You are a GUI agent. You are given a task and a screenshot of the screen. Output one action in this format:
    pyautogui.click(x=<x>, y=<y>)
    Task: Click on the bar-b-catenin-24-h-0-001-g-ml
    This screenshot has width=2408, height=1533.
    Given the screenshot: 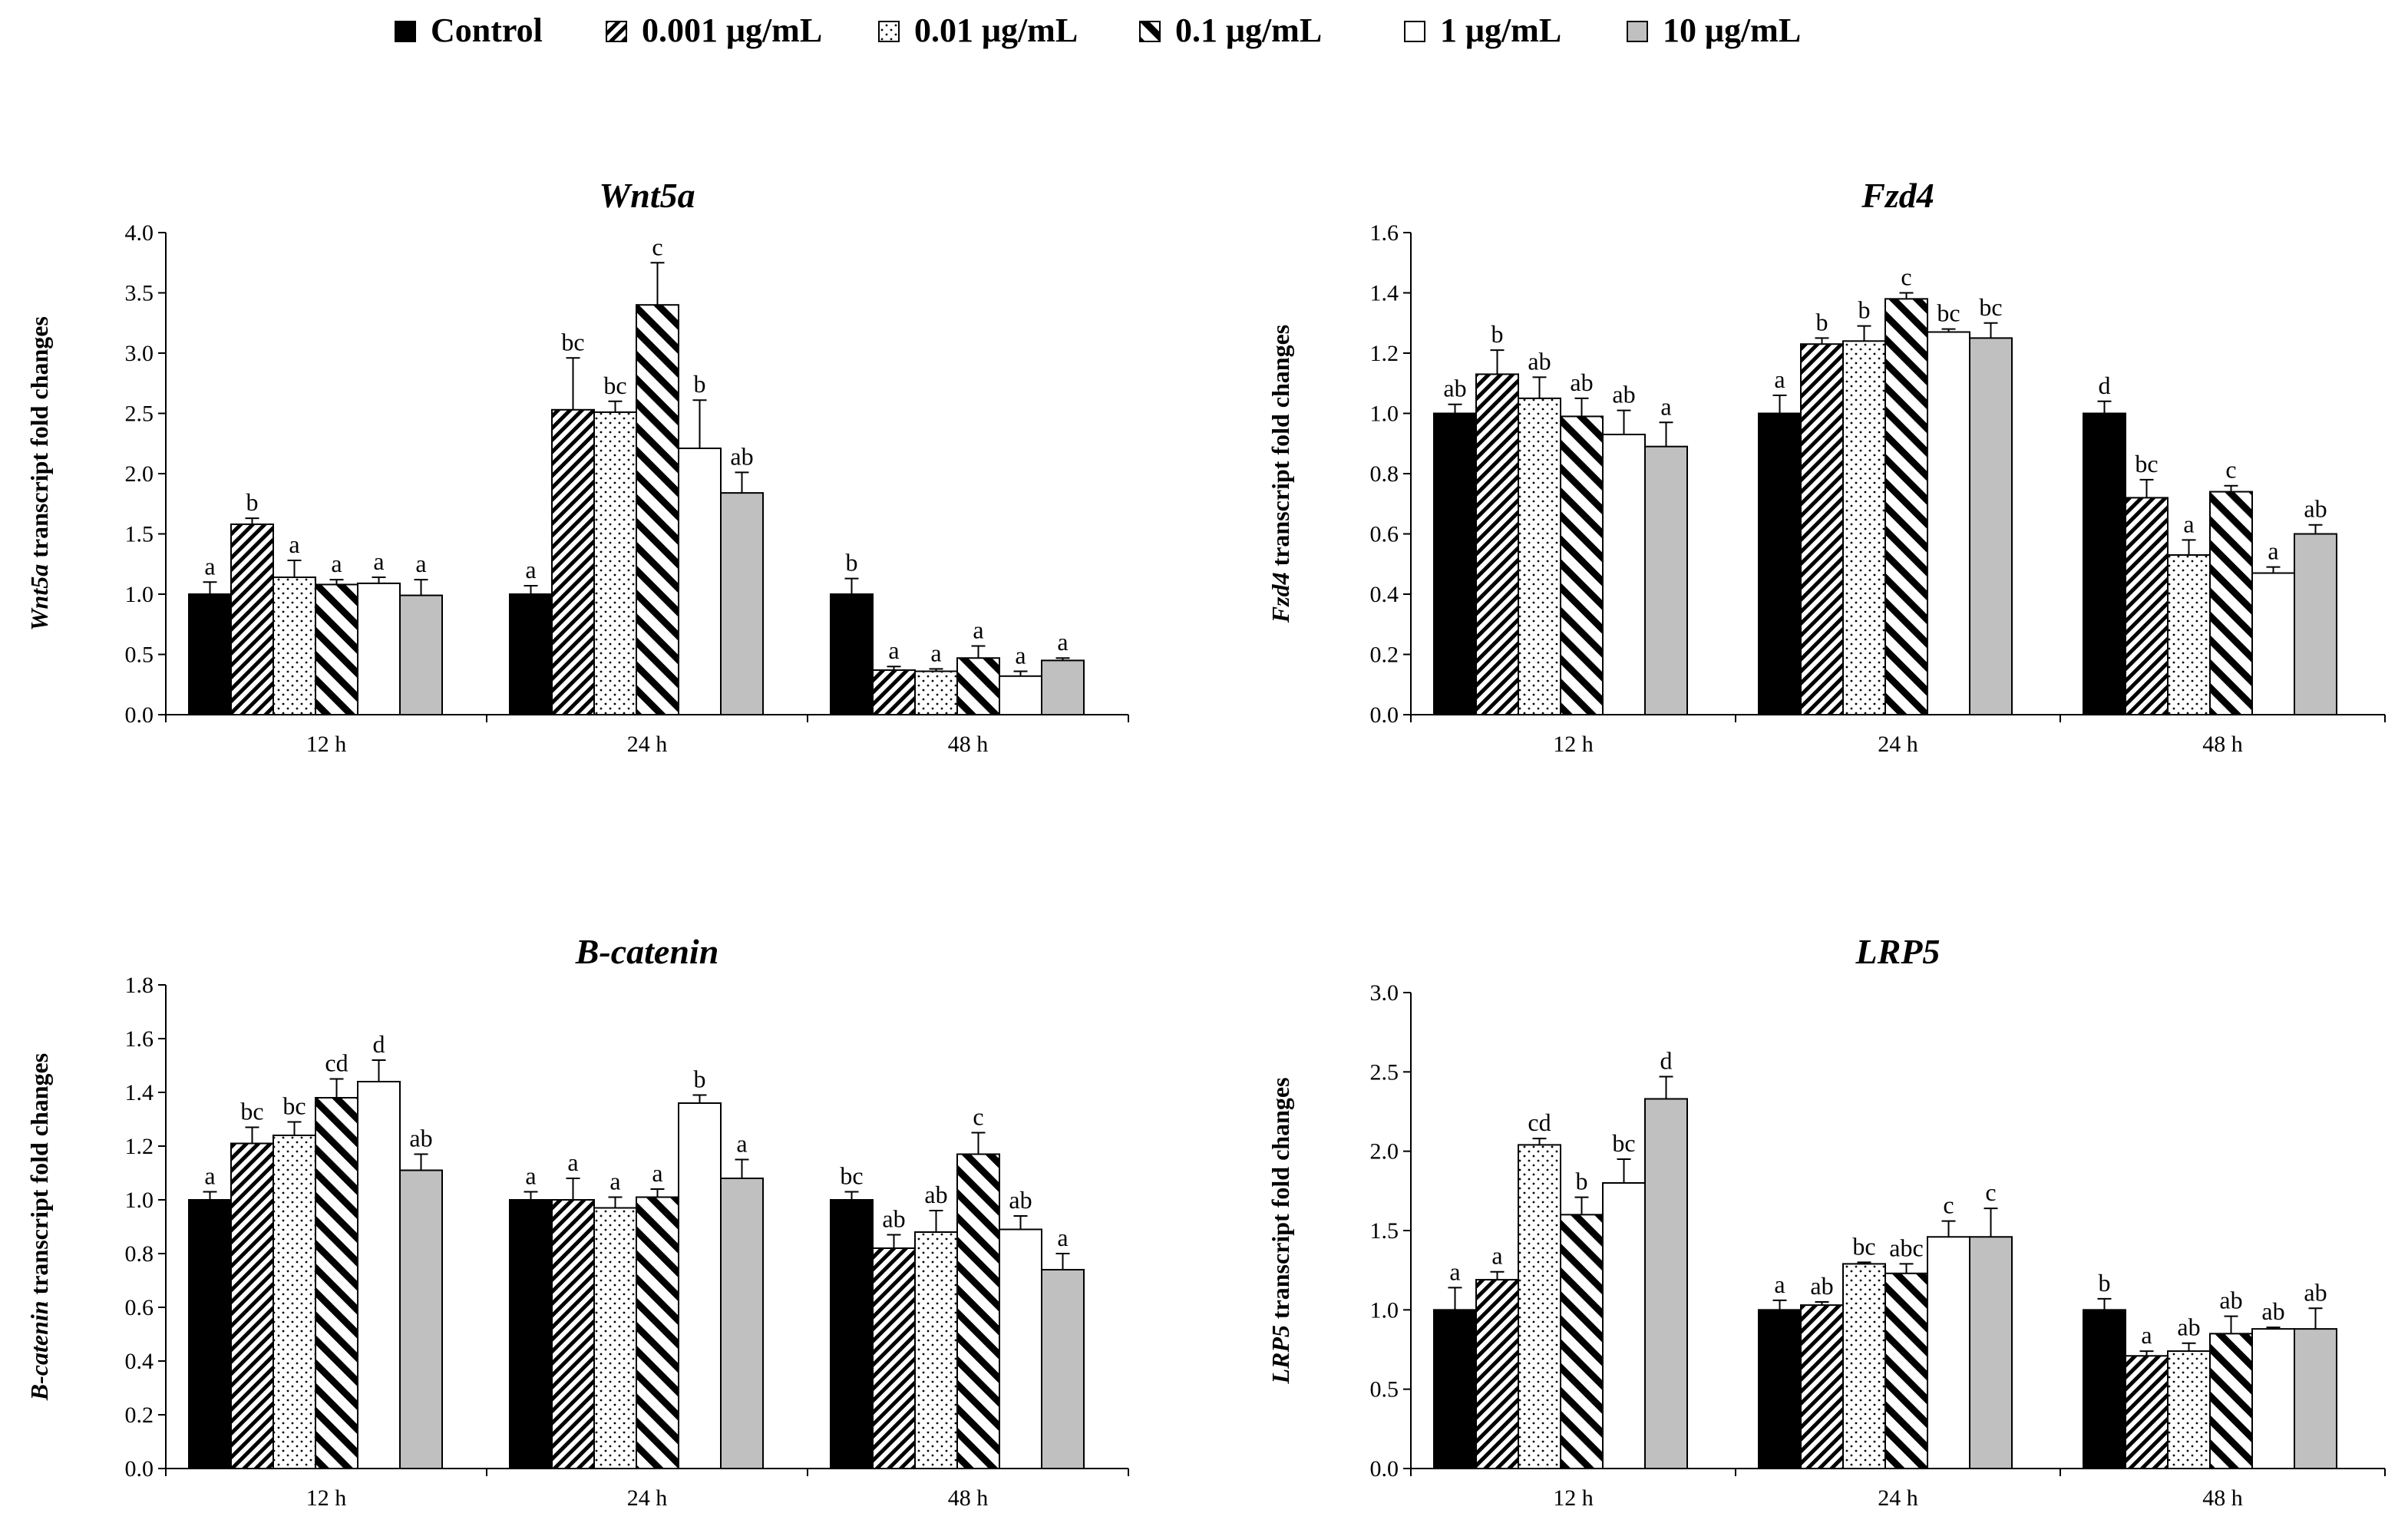 What is the action you would take?
    pyautogui.click(x=573, y=1334)
    